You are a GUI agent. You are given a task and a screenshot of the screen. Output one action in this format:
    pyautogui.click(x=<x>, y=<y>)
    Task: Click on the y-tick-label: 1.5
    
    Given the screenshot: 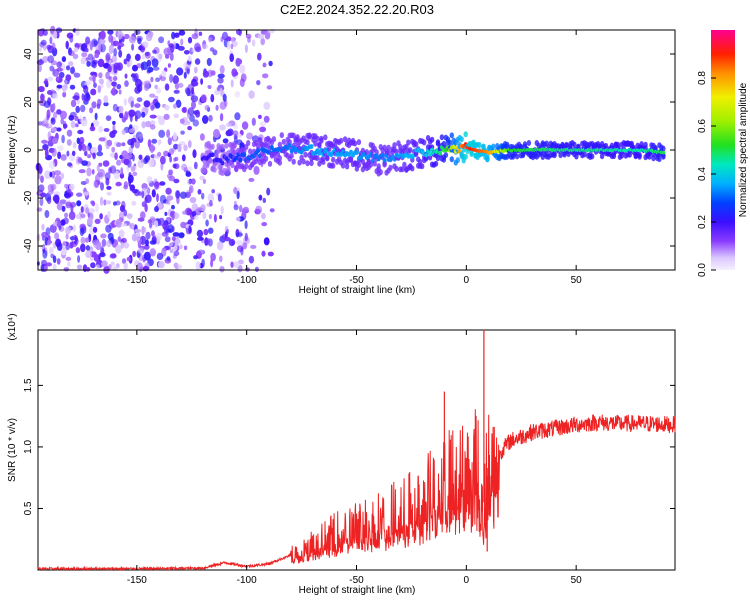 What is the action you would take?
    pyautogui.click(x=28, y=385)
    